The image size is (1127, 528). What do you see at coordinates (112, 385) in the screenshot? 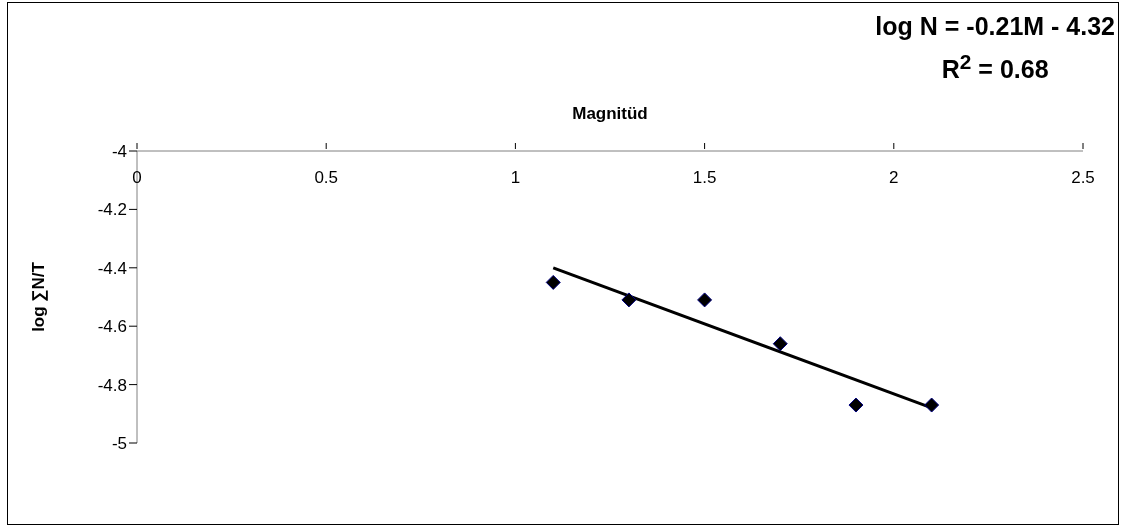
I see `y-tick-label: -4.8` at bounding box center [112, 385].